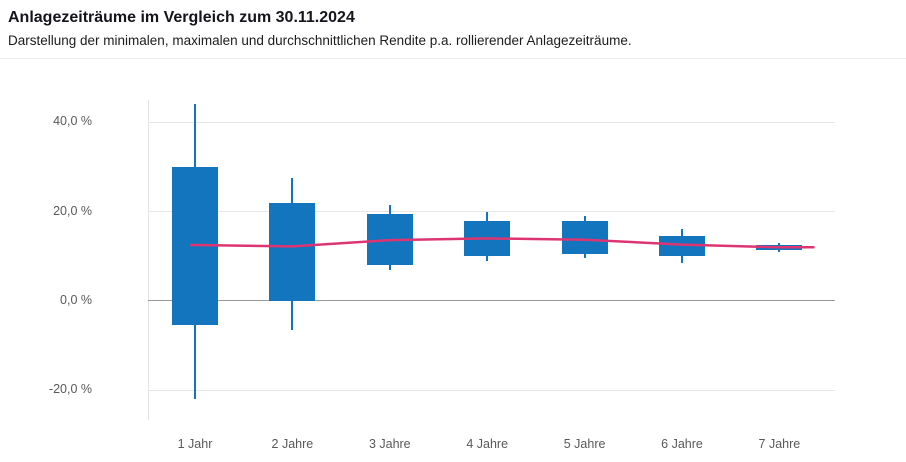 This screenshot has width=906, height=462. Describe the element at coordinates (292, 444) in the screenshot. I see `x-axis-label: 2 Jahre` at that location.